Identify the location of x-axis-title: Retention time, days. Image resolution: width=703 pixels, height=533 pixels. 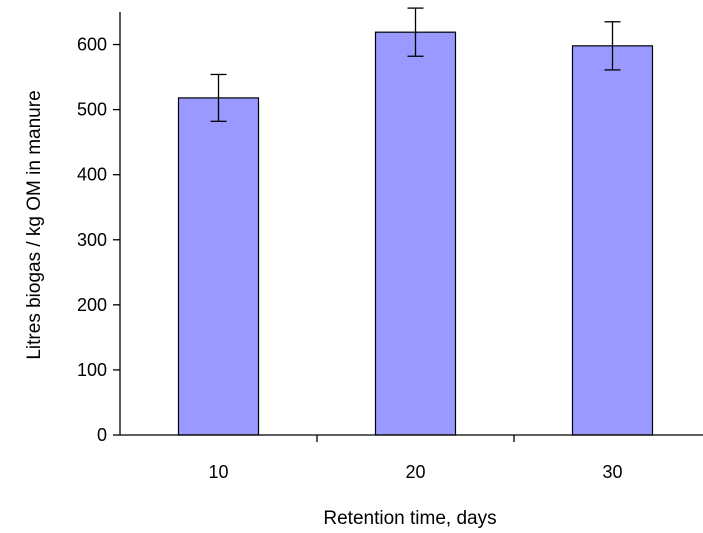
(409, 518).